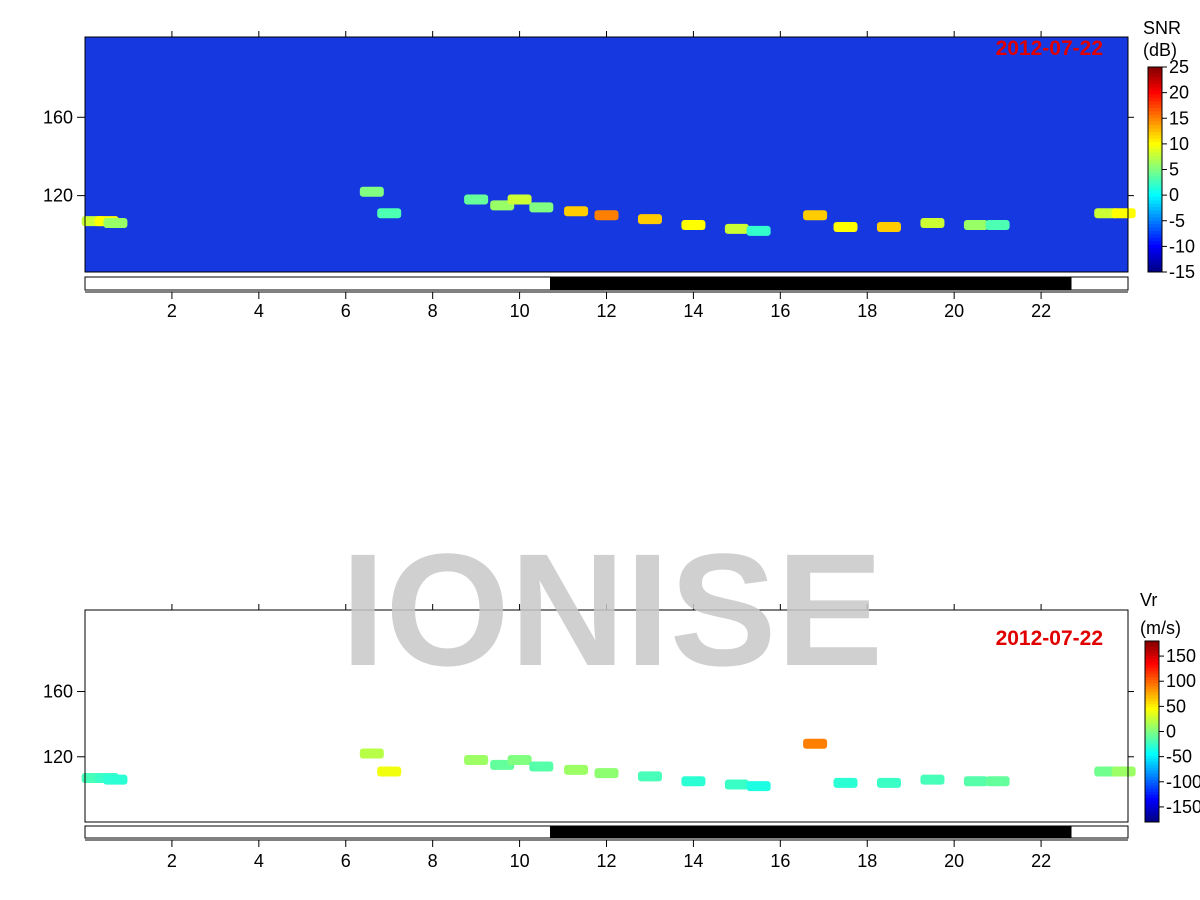 The height and width of the screenshot is (900, 1200). I want to click on x-tick-label: 2, so click(172, 861).